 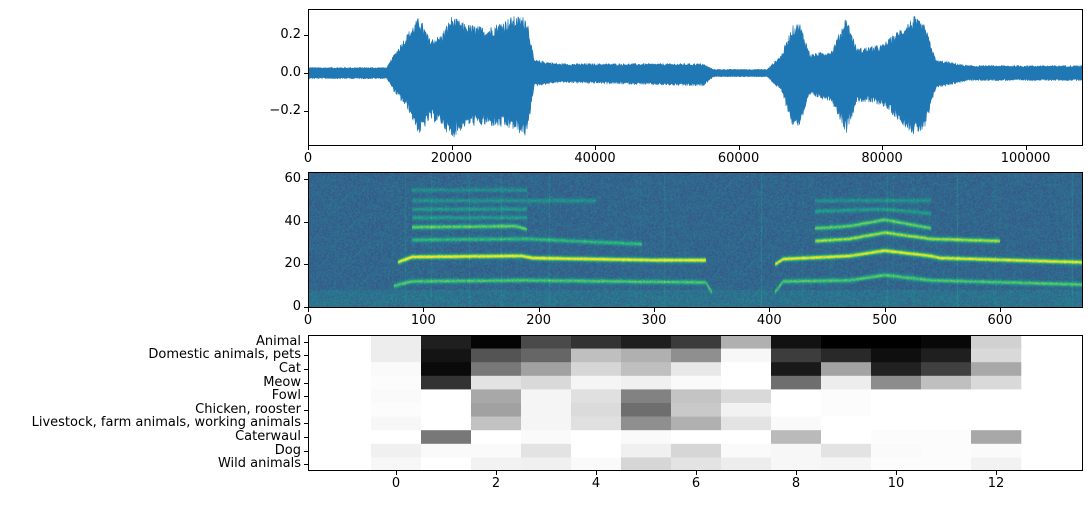 I want to click on x-tick-label: 20000, so click(x=451, y=158).